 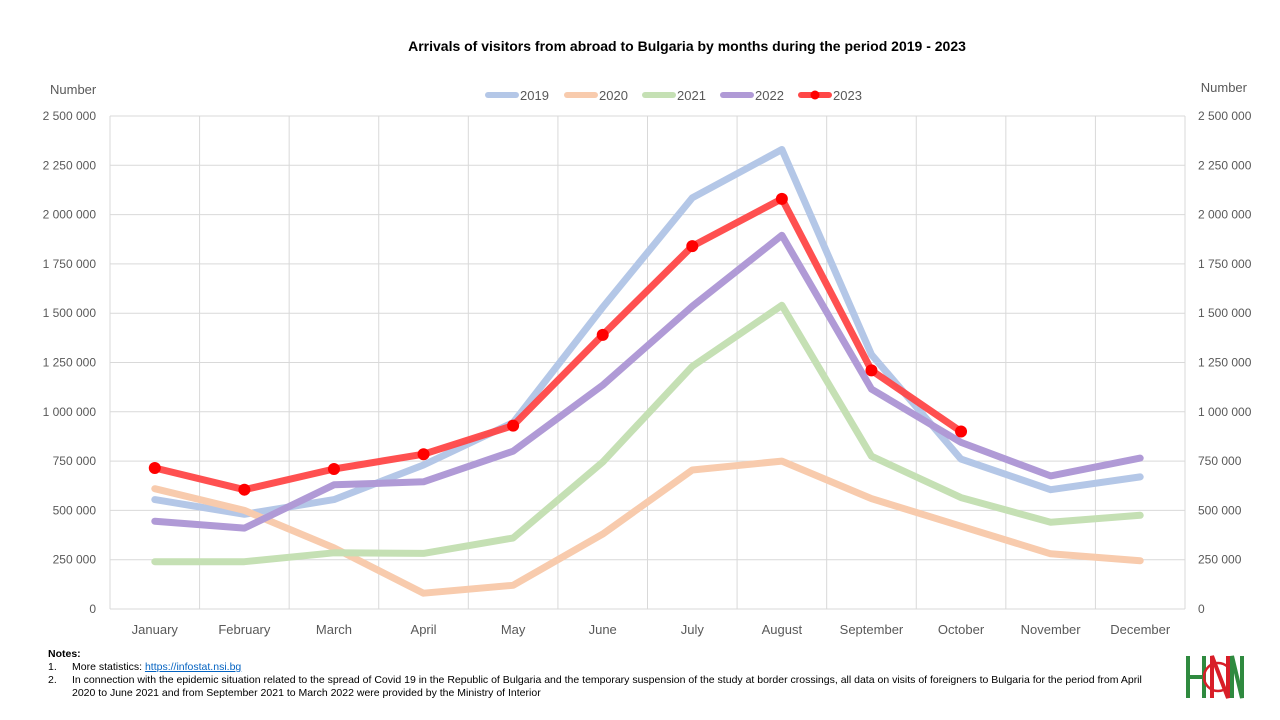 What do you see at coordinates (75, 461) in the screenshot?
I see `y-tick-left-3: 750 000` at bounding box center [75, 461].